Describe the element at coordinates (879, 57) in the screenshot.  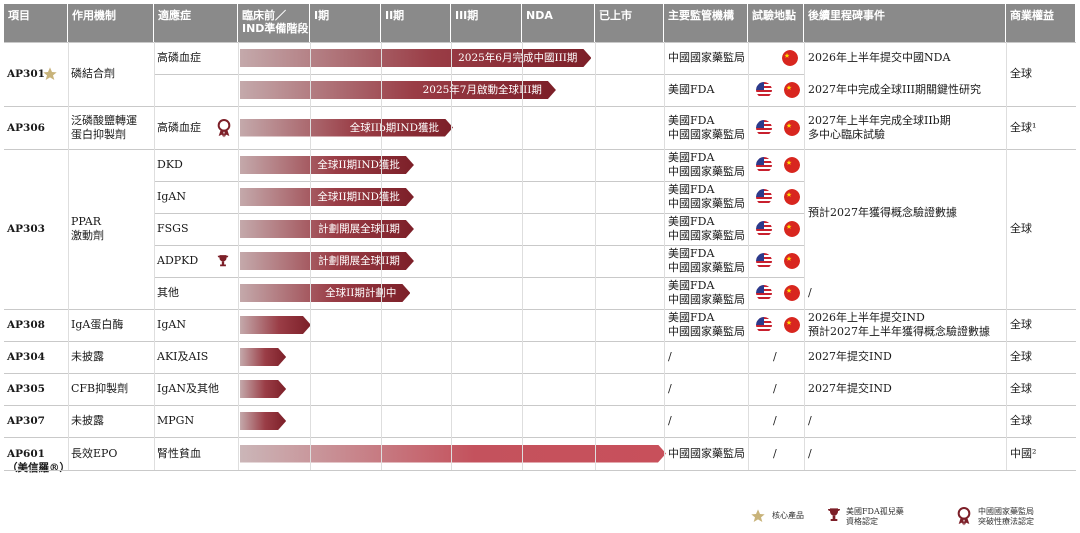
I see `milestone: 2026年上半年提交中國NDA` at that location.